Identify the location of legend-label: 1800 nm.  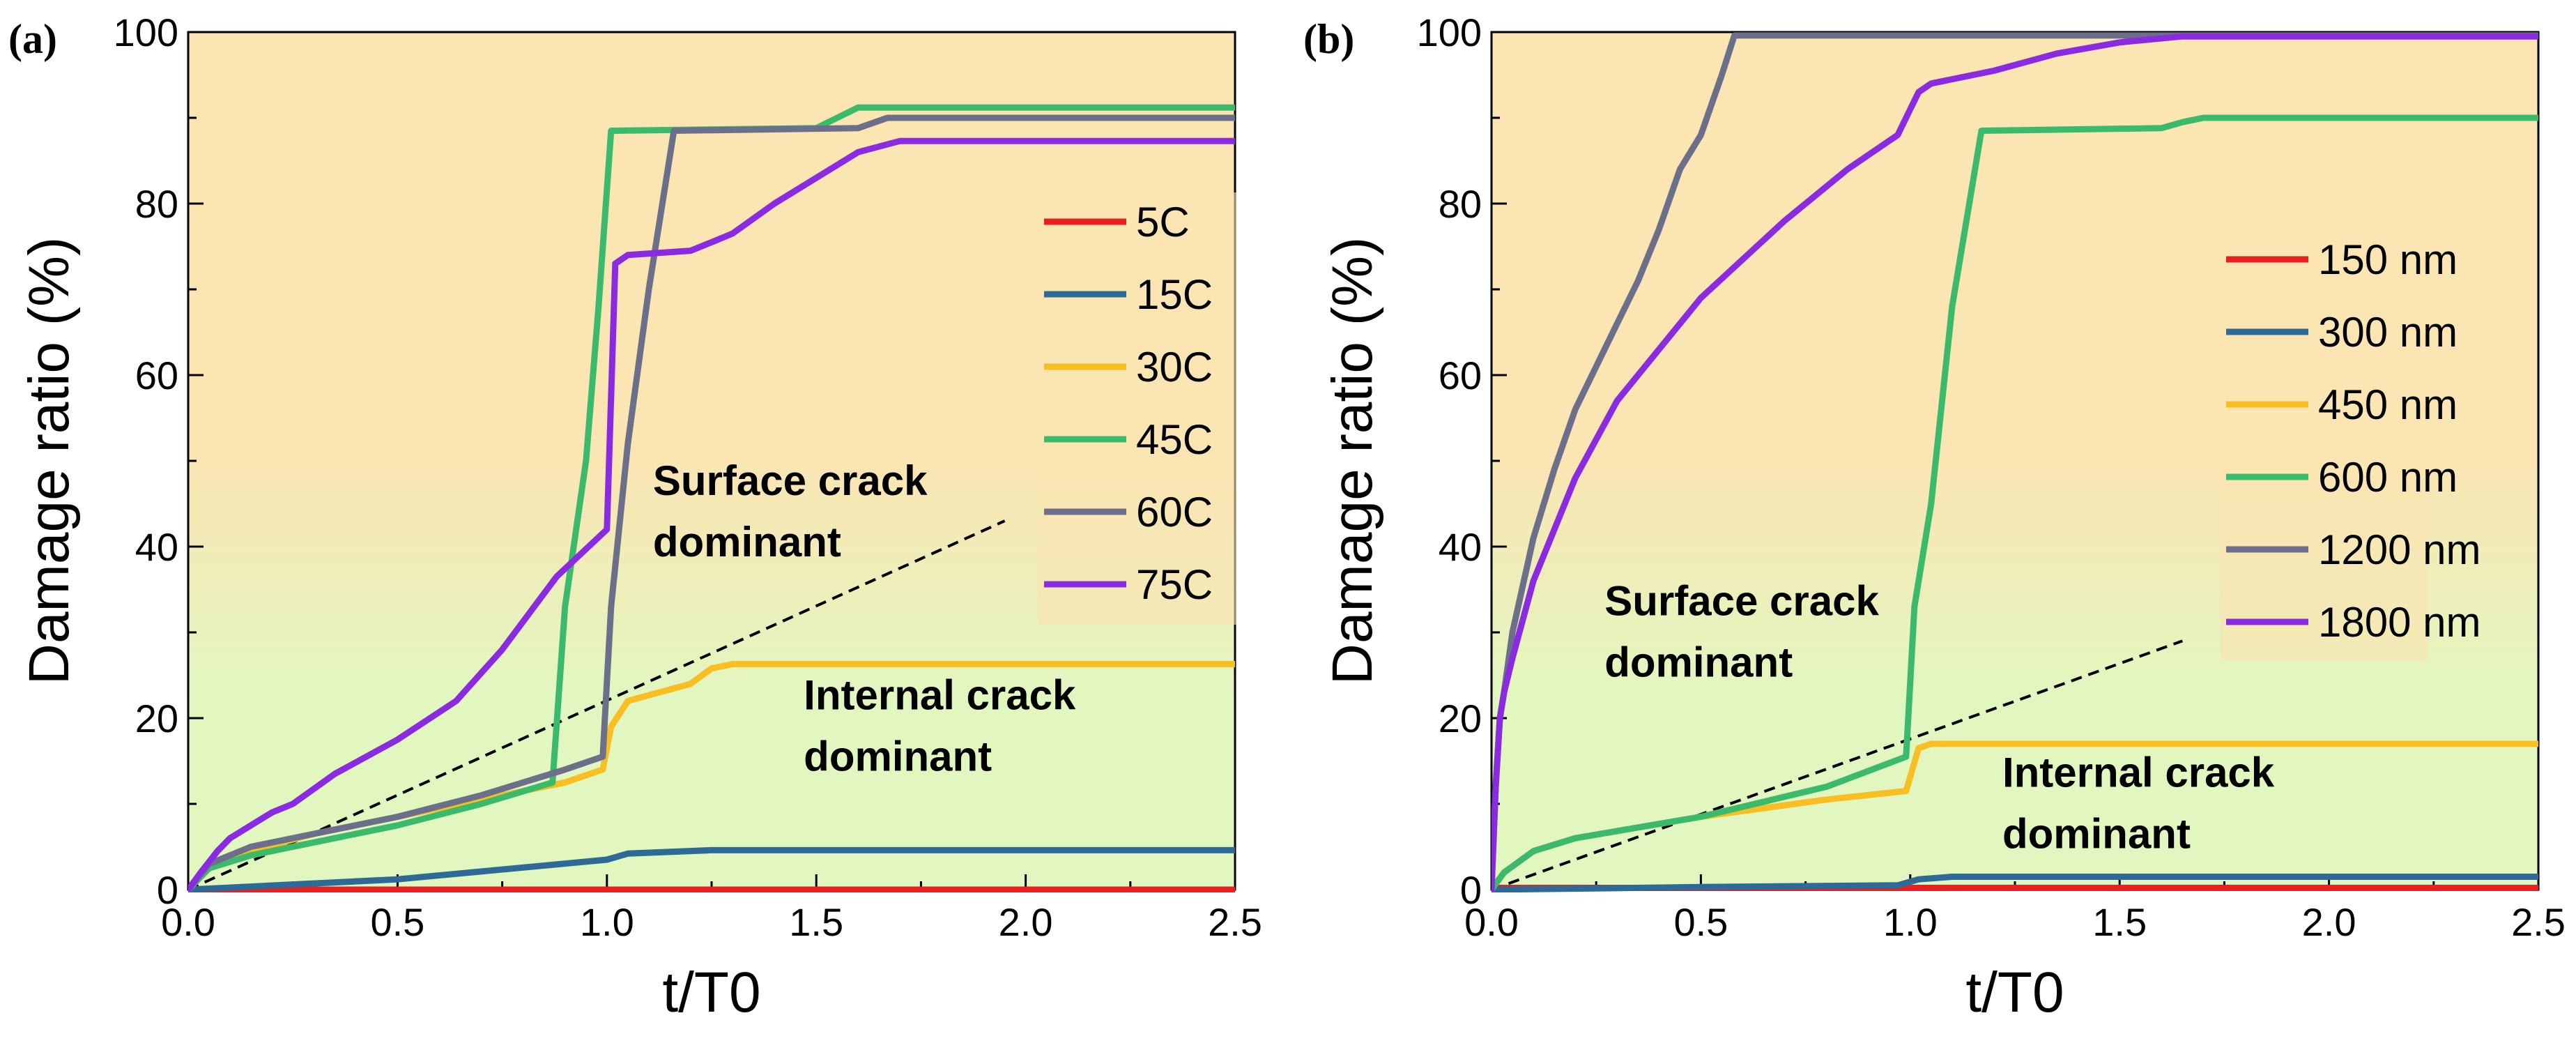
(2399, 622).